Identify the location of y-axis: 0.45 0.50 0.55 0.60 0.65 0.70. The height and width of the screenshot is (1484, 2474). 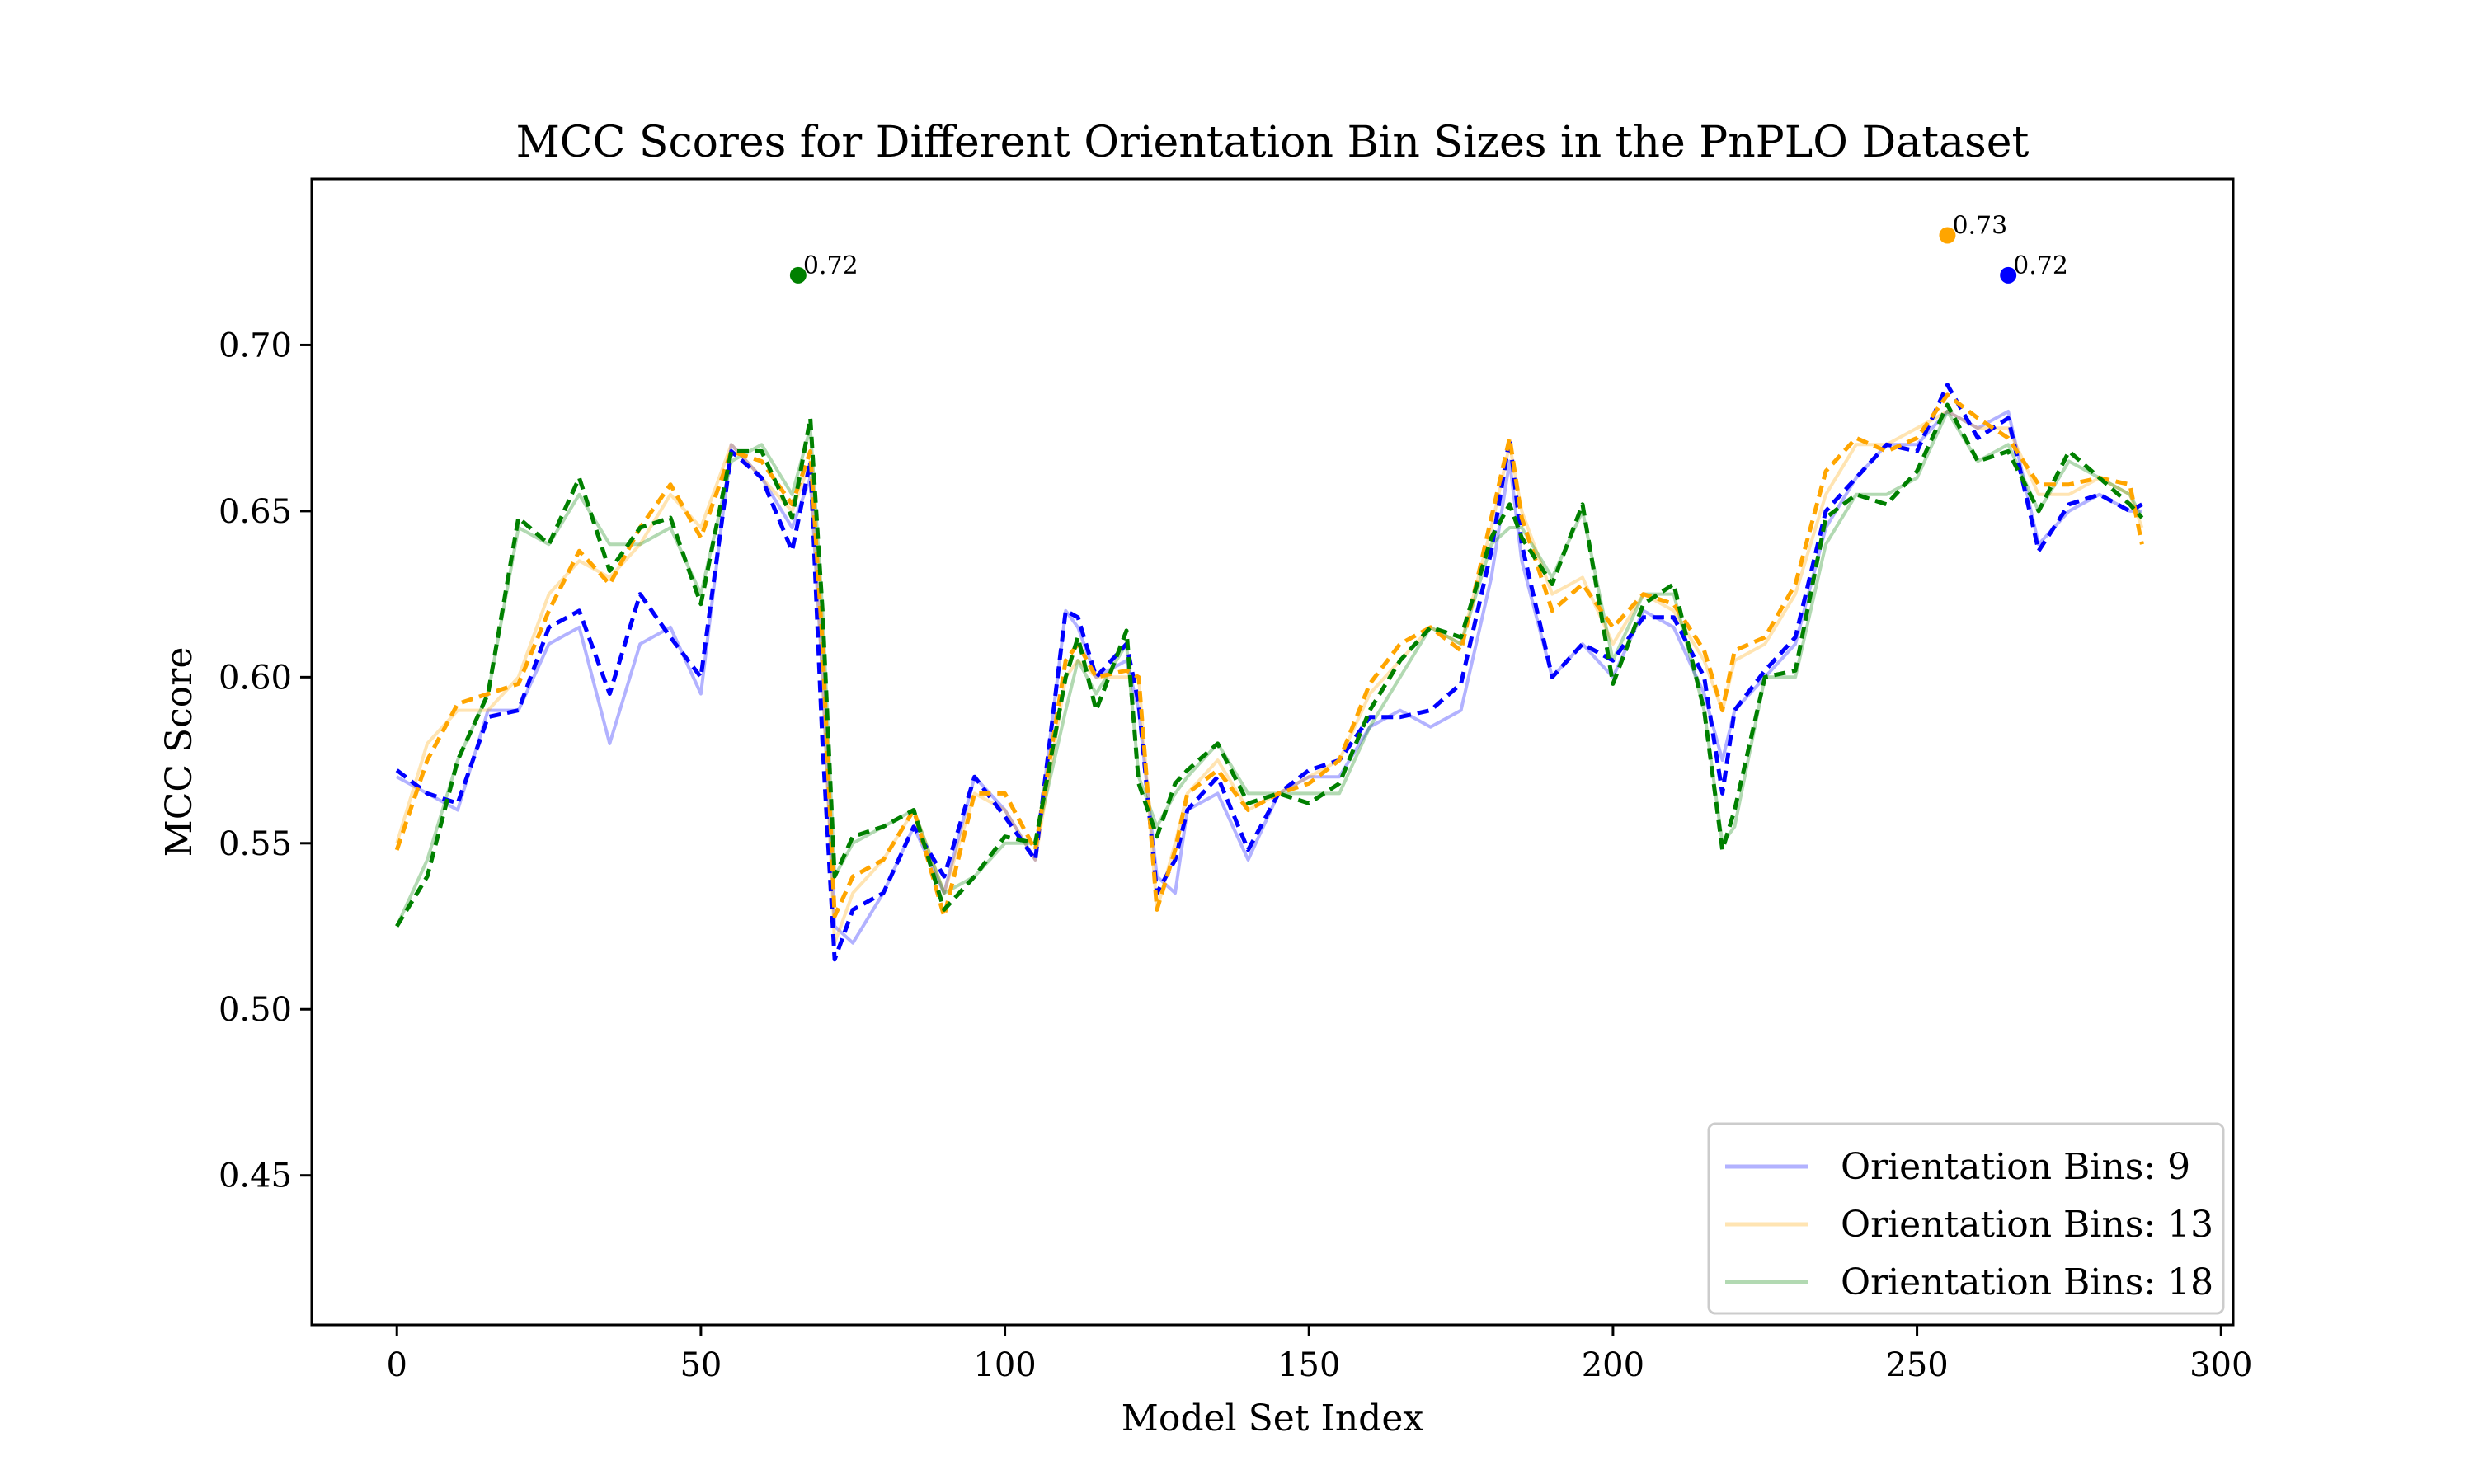
(265, 760).